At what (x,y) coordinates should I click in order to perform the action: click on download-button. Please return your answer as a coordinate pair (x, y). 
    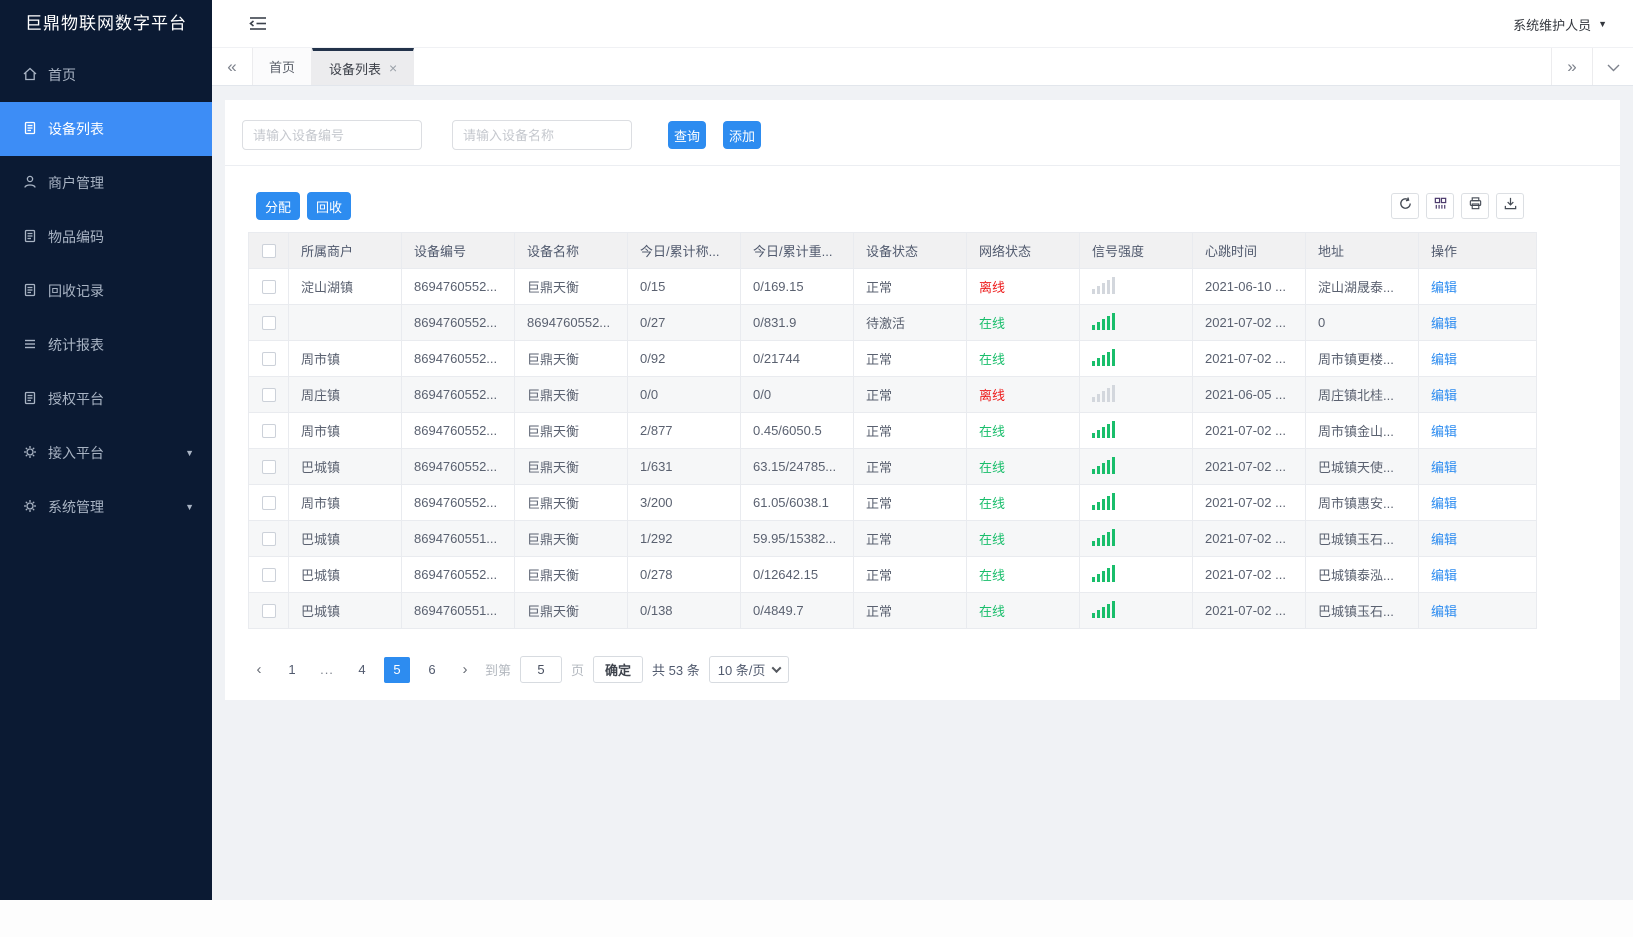
    Looking at the image, I should click on (1510, 206).